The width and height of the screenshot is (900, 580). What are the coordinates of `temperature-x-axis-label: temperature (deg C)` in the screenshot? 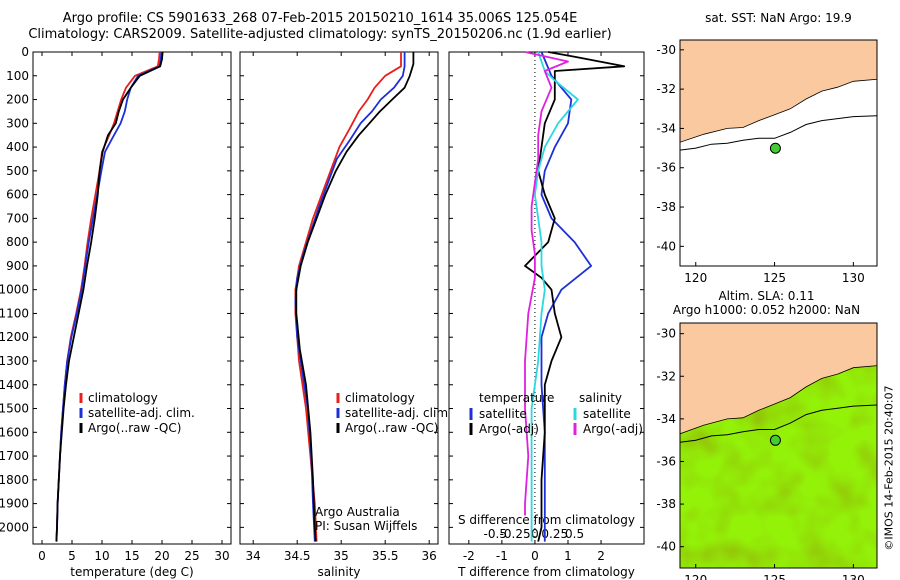 It's located at (131, 572).